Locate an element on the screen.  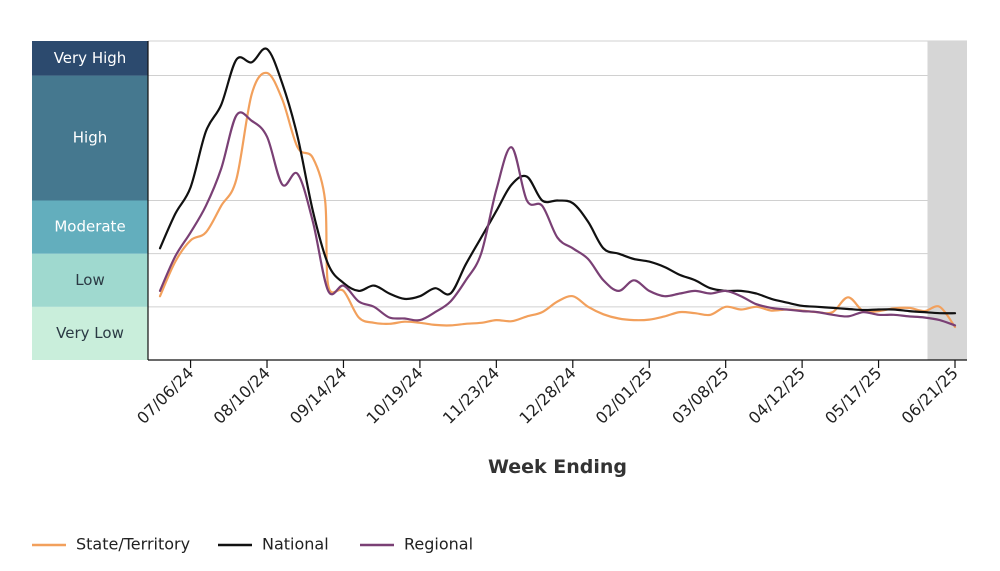
level-label-high: High is located at coordinates (90, 138).